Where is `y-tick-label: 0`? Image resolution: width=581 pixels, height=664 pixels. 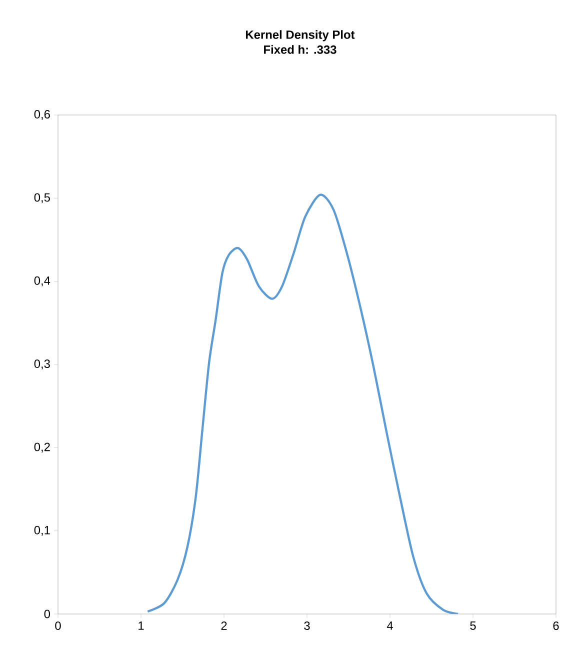
y-tick-label: 0 is located at coordinates (47, 614).